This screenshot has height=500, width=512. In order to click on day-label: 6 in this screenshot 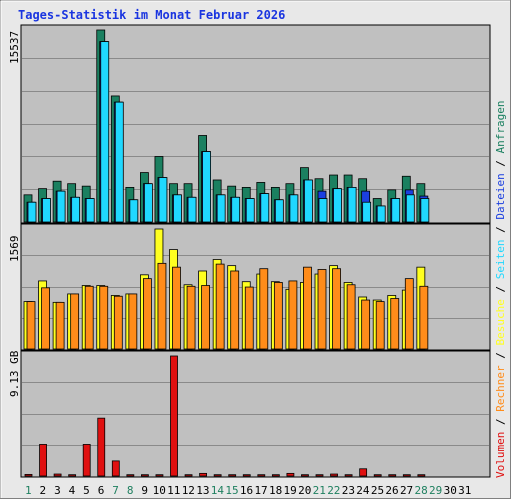, I will do `click(101, 490)`.